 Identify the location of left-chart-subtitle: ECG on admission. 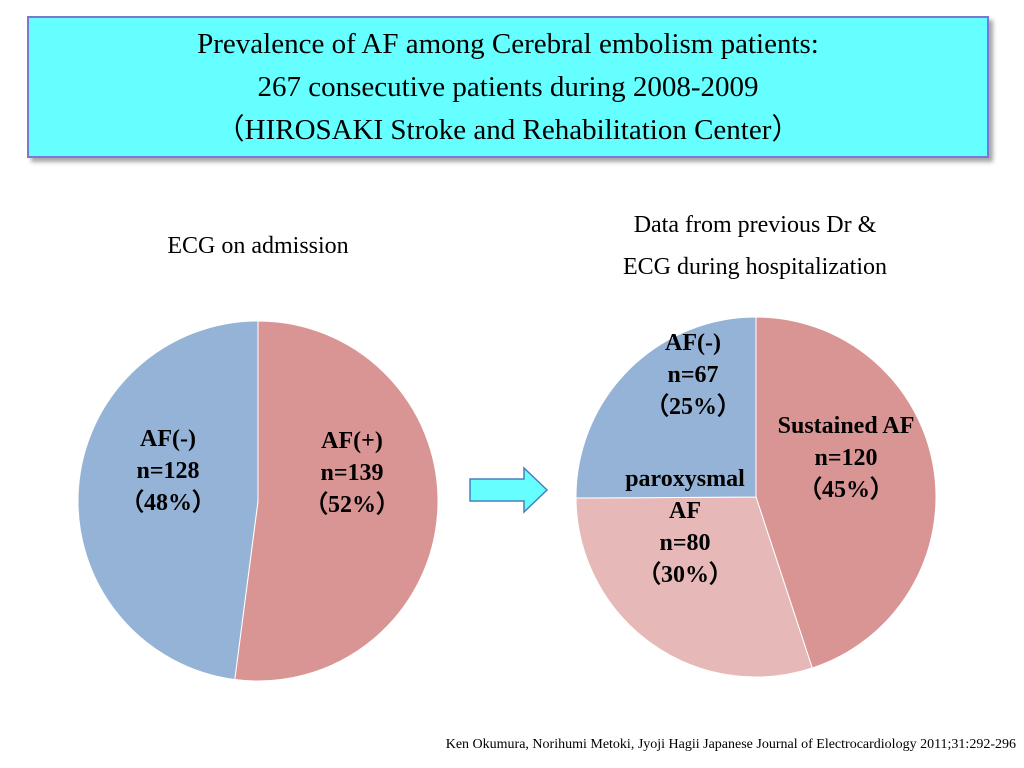
(258, 246).